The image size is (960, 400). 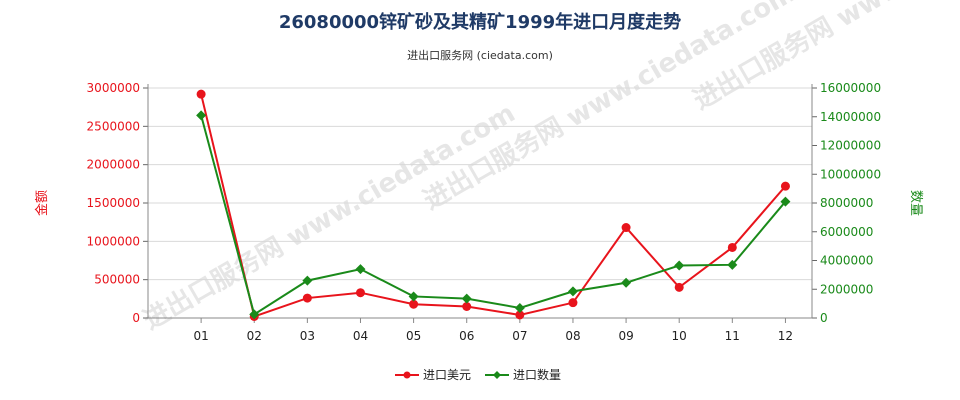 What do you see at coordinates (785, 336) in the screenshot?
I see `x-tick-label: 12` at bounding box center [785, 336].